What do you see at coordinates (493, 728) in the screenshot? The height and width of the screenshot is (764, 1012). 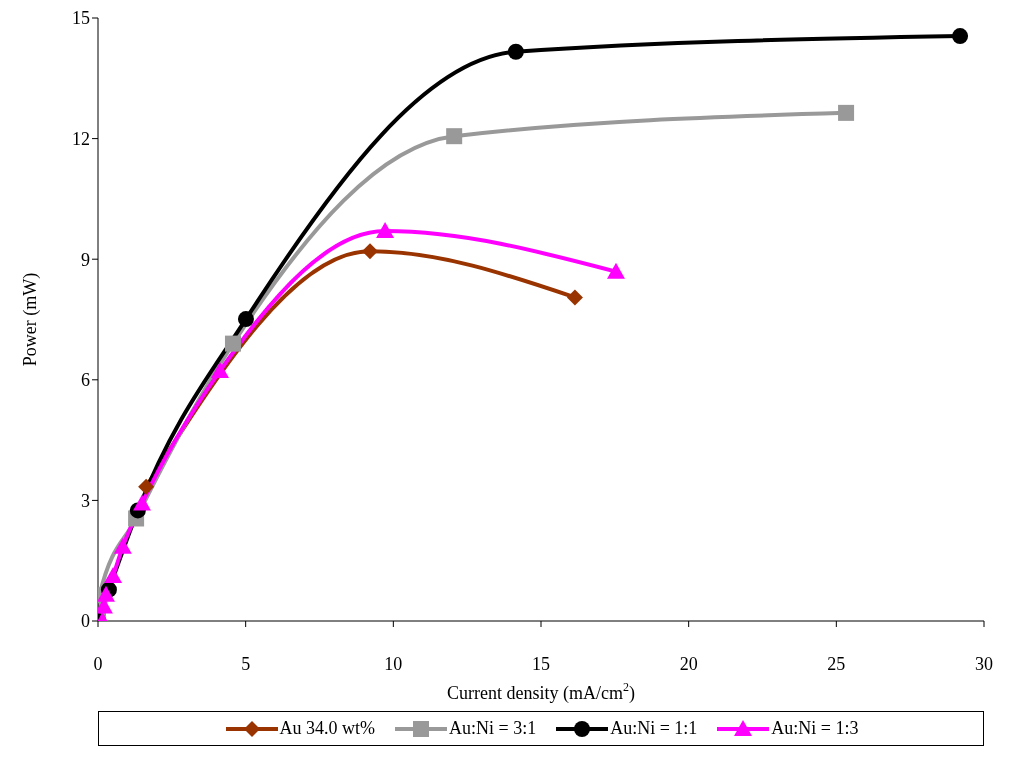 I see `legend-label: Au:Ni = 3:1` at bounding box center [493, 728].